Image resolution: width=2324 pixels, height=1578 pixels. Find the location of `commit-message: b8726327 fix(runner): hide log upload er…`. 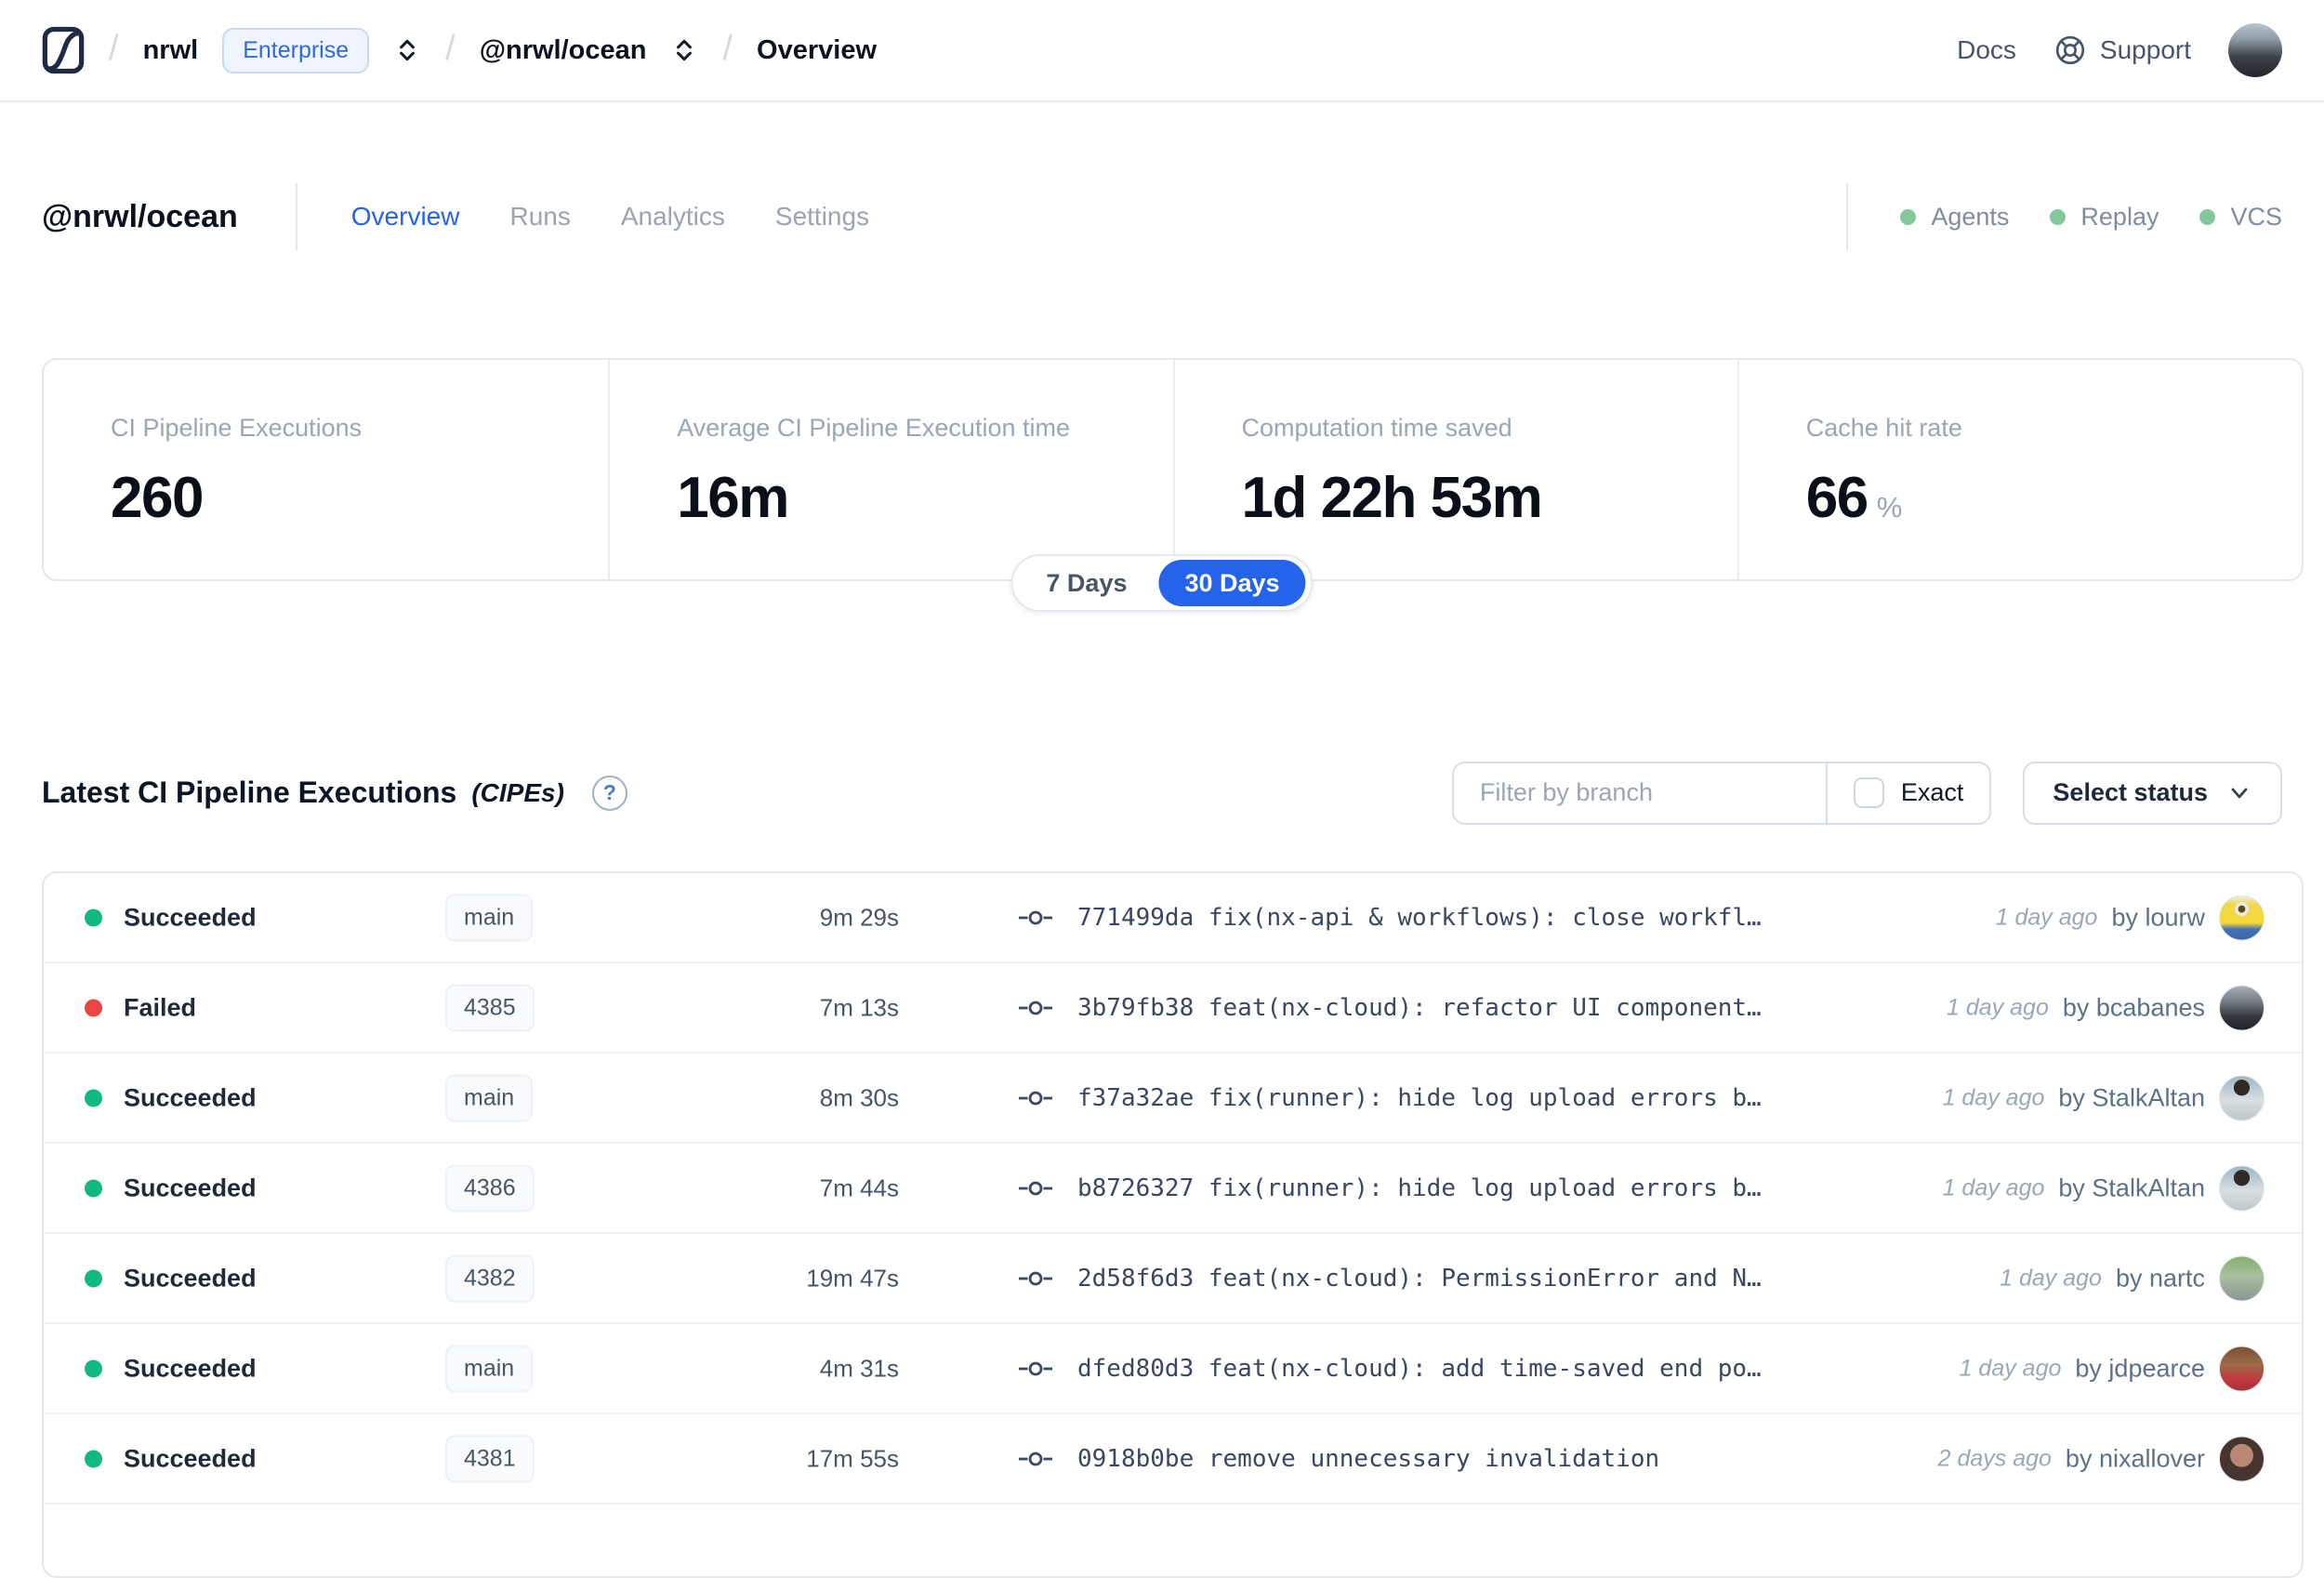

commit-message: b8726327 fix(runner): hide log upload er… is located at coordinates (1419, 1188).